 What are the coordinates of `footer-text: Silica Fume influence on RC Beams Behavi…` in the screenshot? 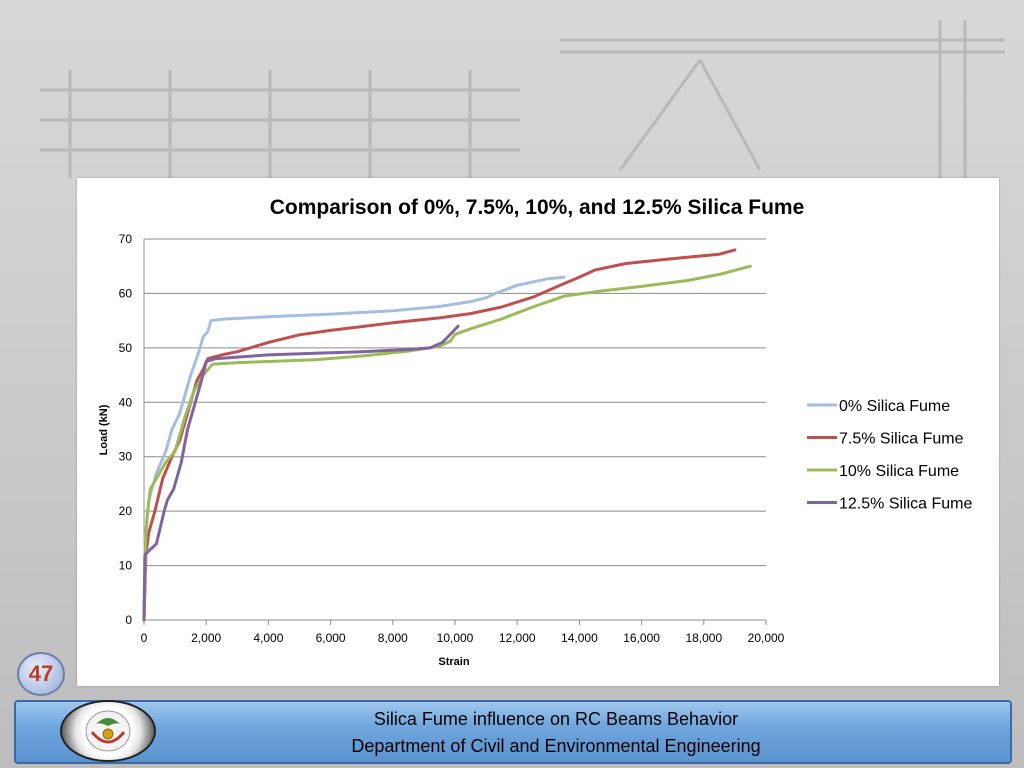 It's located at (556, 733).